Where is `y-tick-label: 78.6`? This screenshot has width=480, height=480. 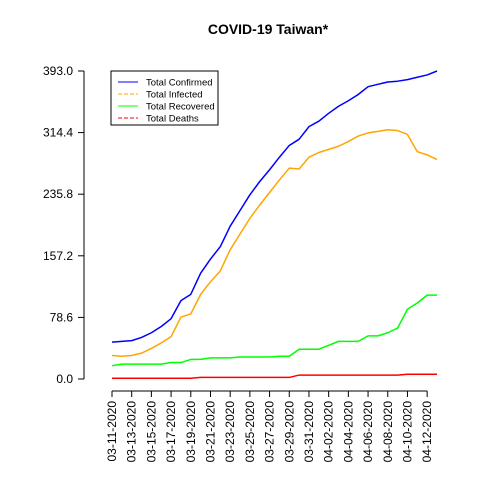 y-tick-label: 78.6 is located at coordinates (62, 317).